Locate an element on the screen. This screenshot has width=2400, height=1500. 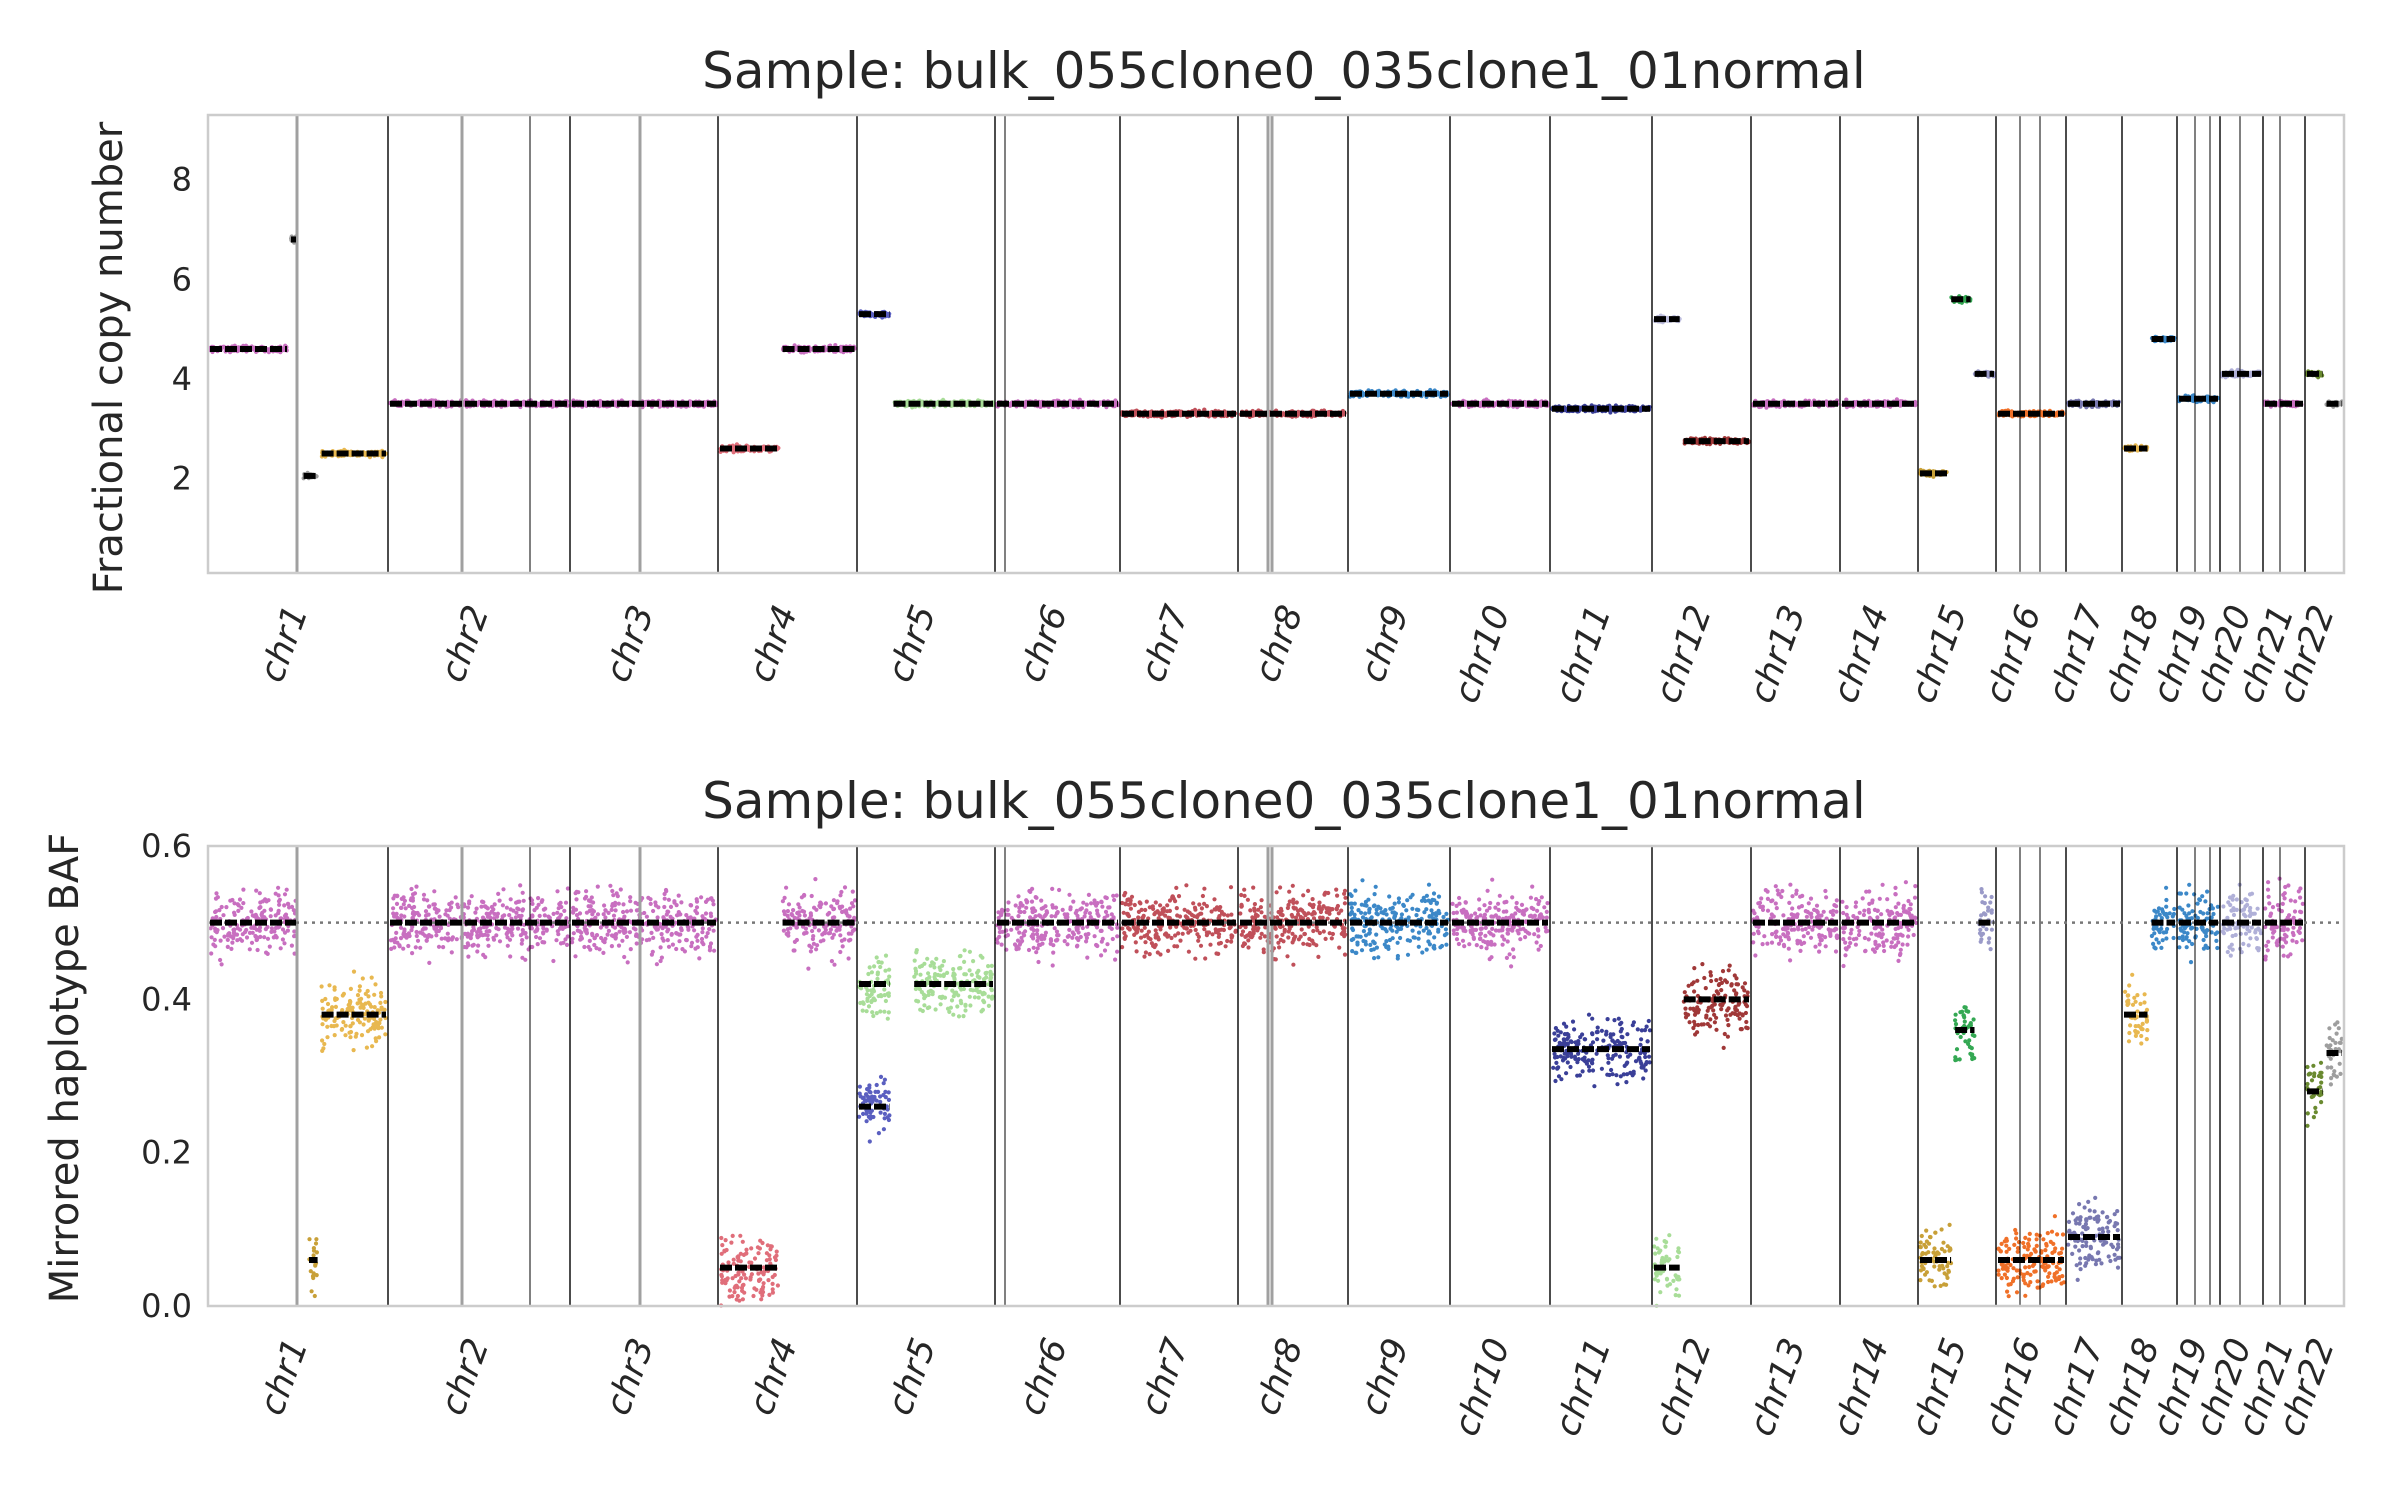
y-tick-label: 0.4 is located at coordinates (166, 999).